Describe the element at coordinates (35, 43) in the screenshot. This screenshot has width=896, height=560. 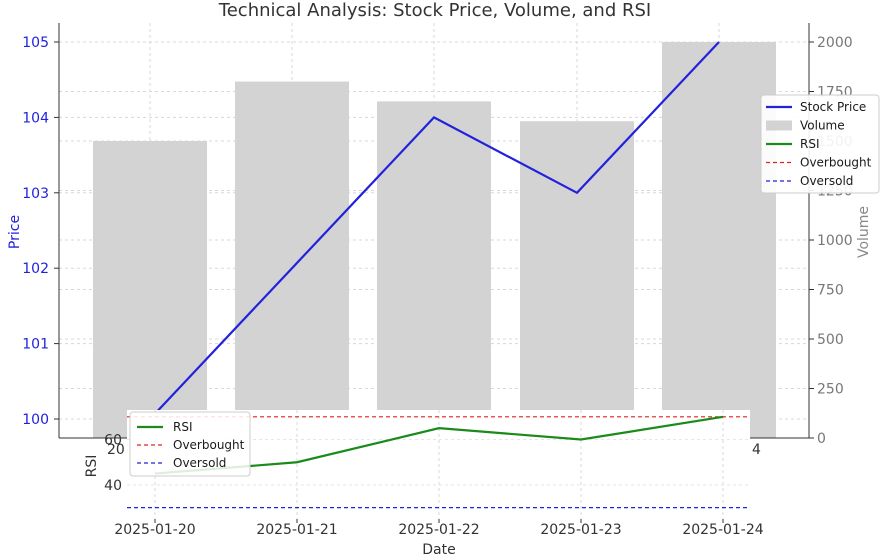
I see `price-tick-label: 105` at that location.